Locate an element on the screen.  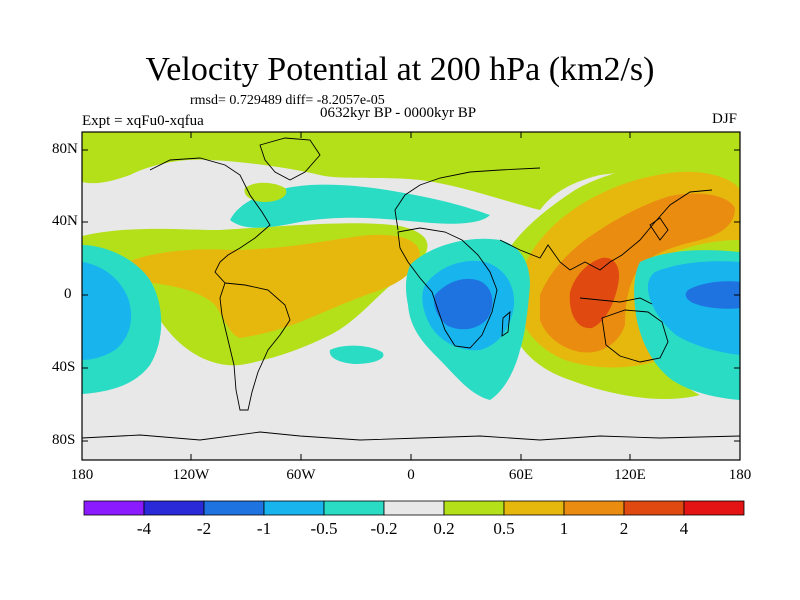
lat-label-40s: 40S is located at coordinates (64, 367).